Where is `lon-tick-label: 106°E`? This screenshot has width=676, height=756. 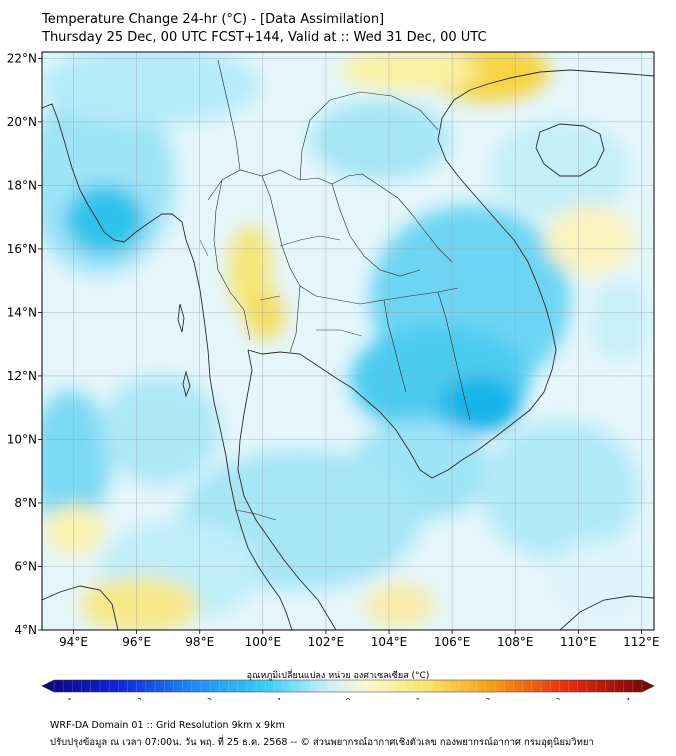 lon-tick-label: 106°E is located at coordinates (452, 642).